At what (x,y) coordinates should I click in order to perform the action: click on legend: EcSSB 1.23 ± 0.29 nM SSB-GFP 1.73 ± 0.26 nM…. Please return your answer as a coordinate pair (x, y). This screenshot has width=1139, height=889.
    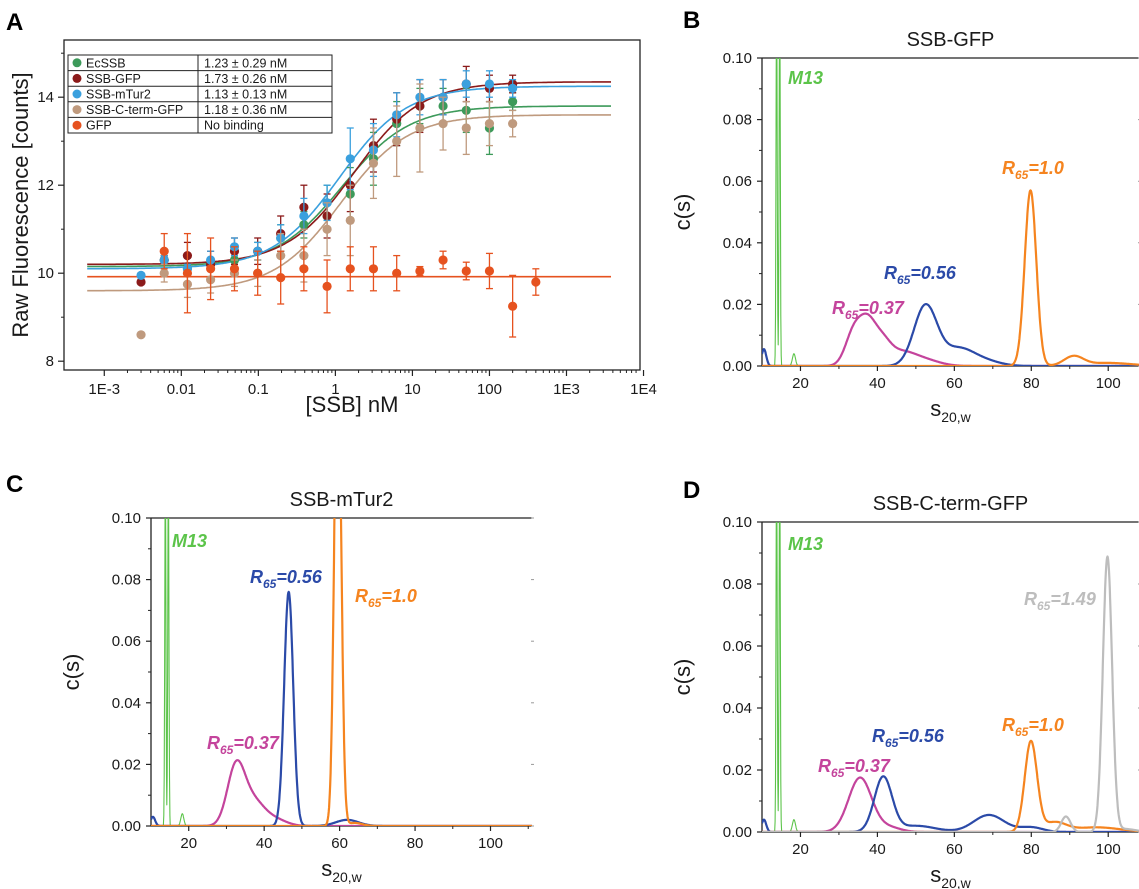
    Looking at the image, I should click on (200, 94).